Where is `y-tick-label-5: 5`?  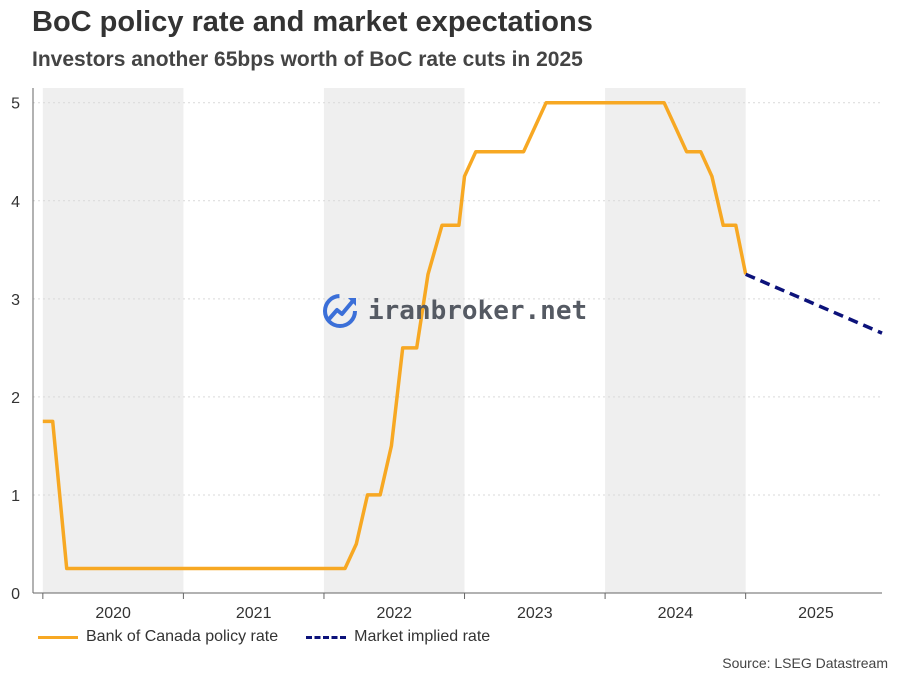
y-tick-label-5: 5 is located at coordinates (15, 104).